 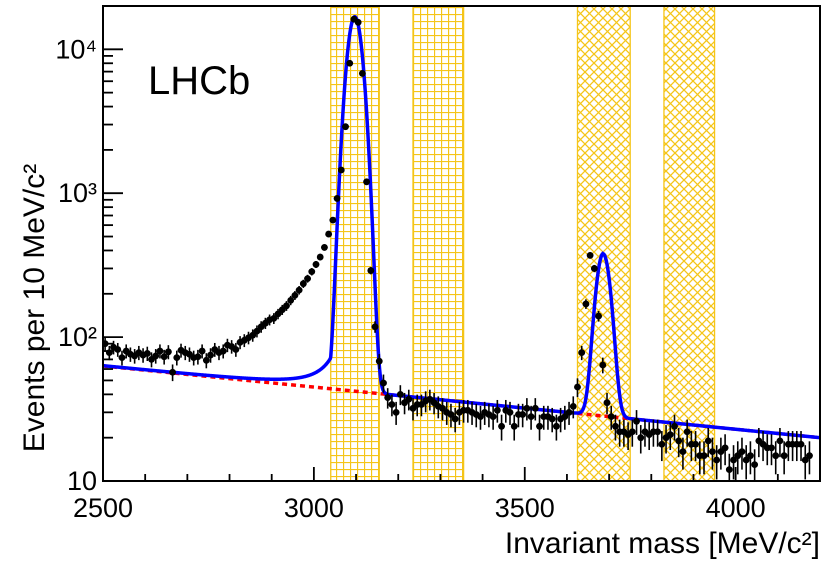 I want to click on y-axis-label: Events per 10 MeV/c², so click(x=34, y=308).